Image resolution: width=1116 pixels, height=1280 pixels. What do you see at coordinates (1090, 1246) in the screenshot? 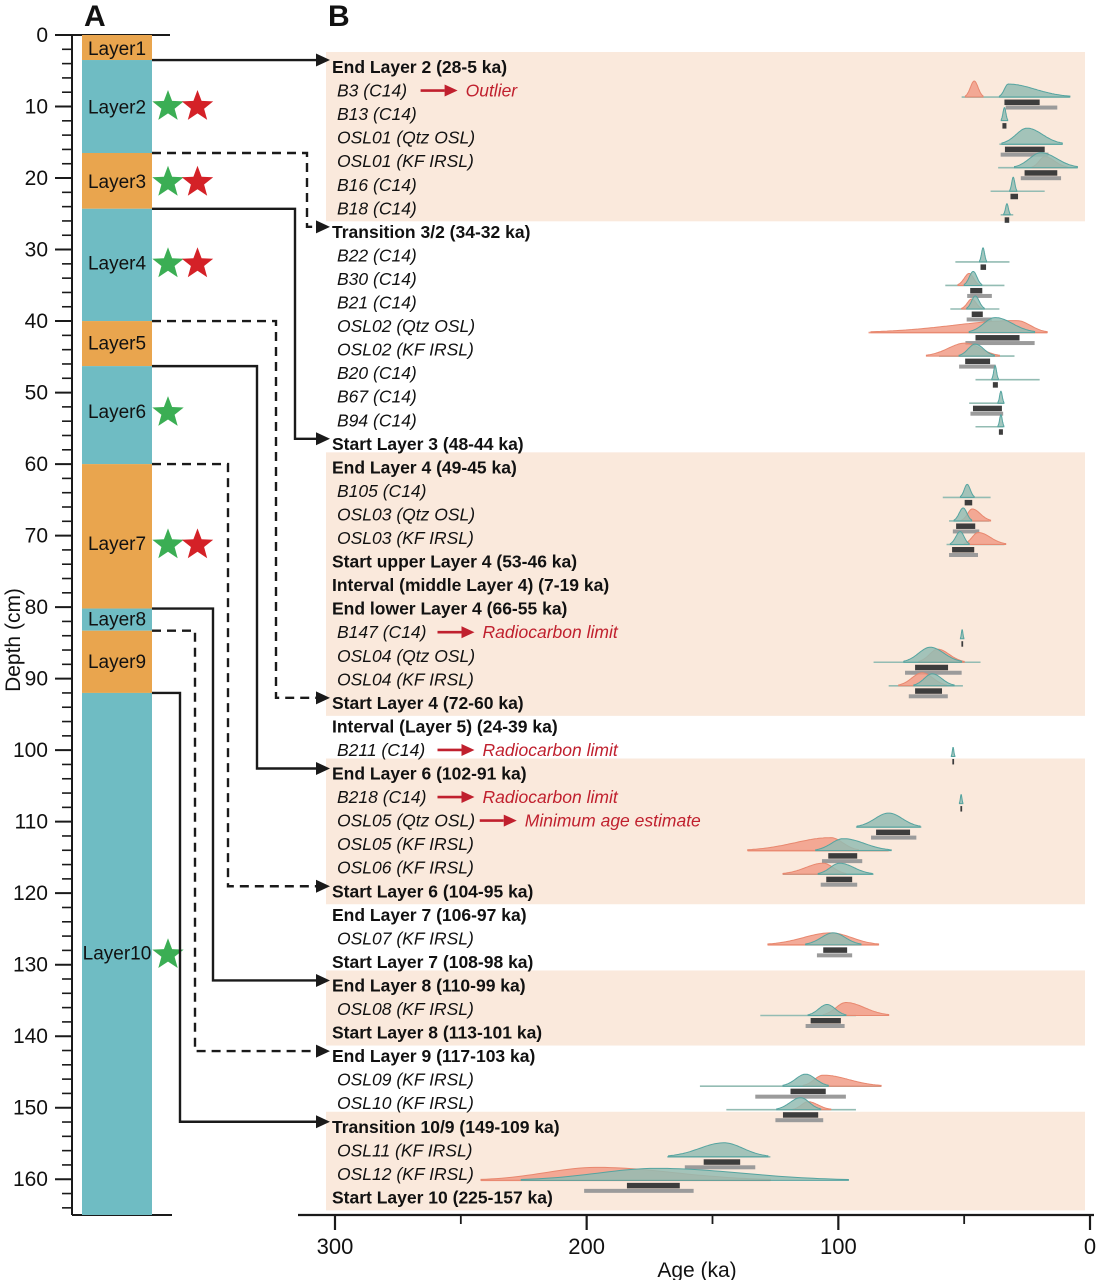
I see `age-tick-label: 0` at bounding box center [1090, 1246].